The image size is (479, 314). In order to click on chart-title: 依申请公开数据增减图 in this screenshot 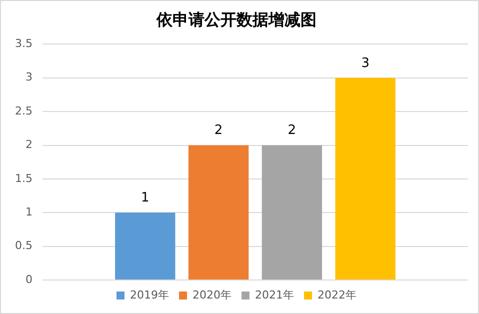, I will do `click(236, 19)`.